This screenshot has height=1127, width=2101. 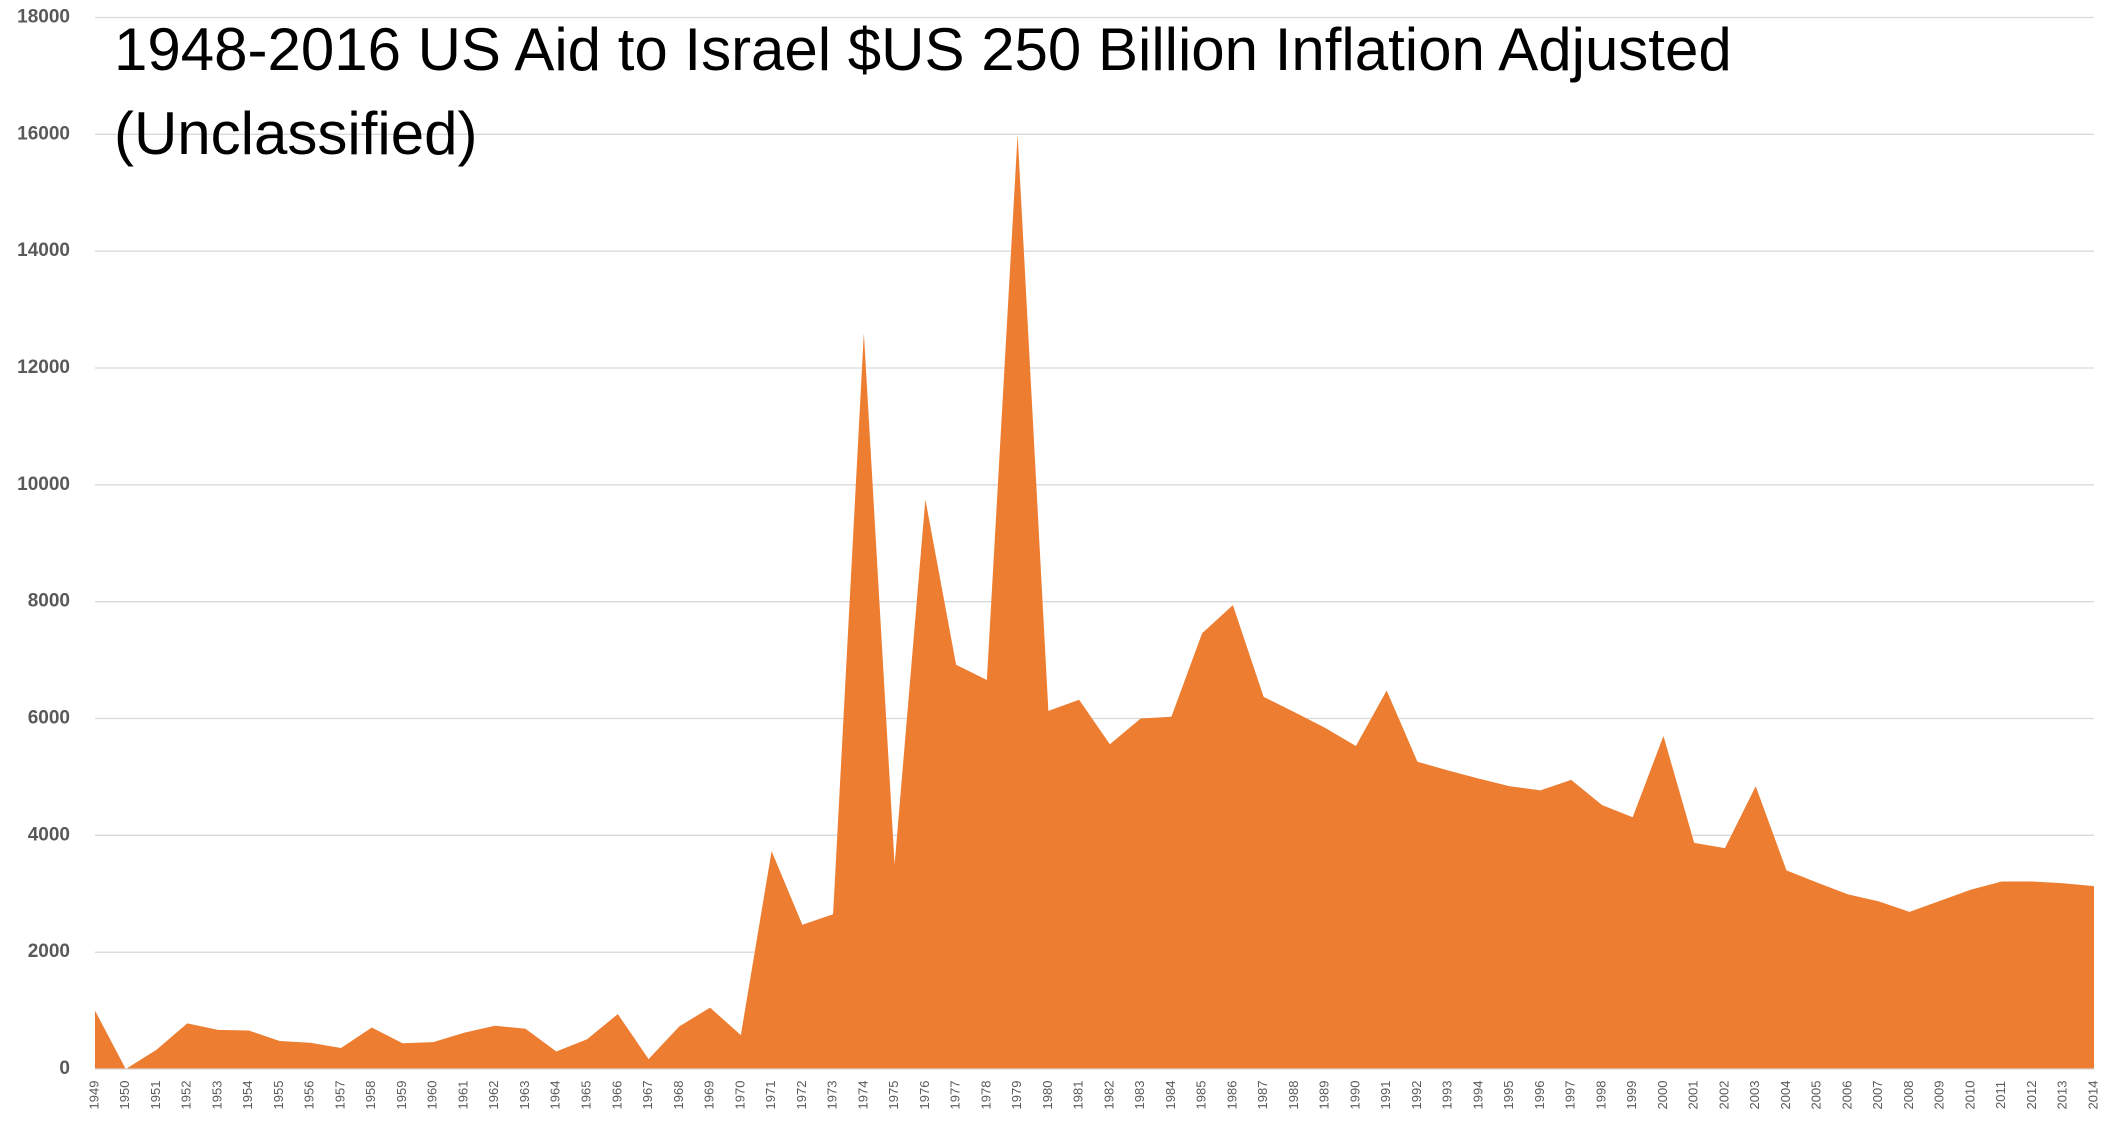 I want to click on x-tick-label: 1996, so click(x=1539, y=1095).